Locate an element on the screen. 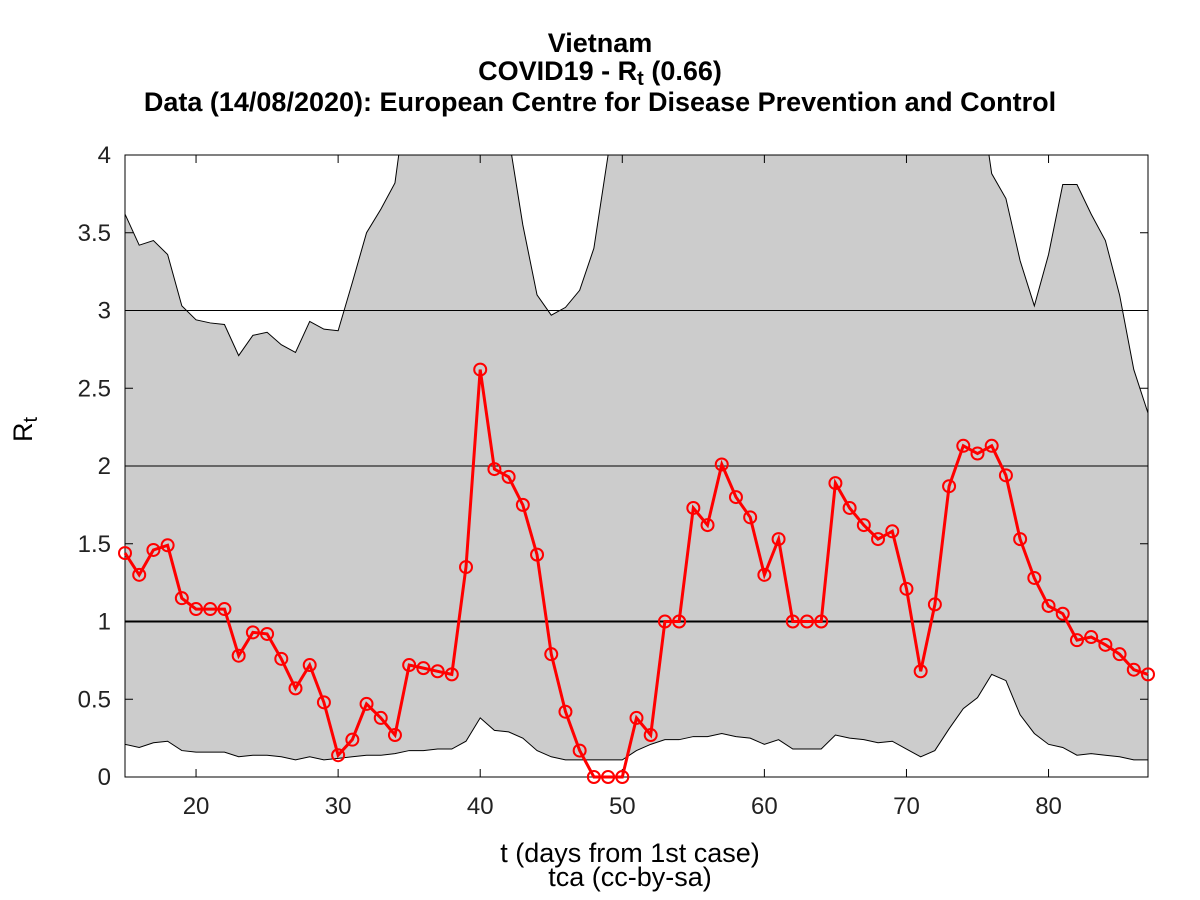 The height and width of the screenshot is (900, 1200). chart-title-country: Vietnam is located at coordinates (600, 43).